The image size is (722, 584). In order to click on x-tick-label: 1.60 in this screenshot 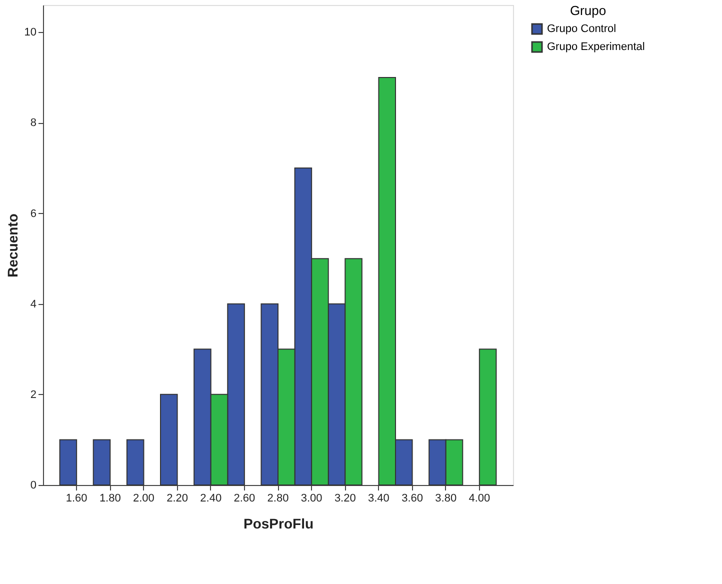, I will do `click(77, 498)`.